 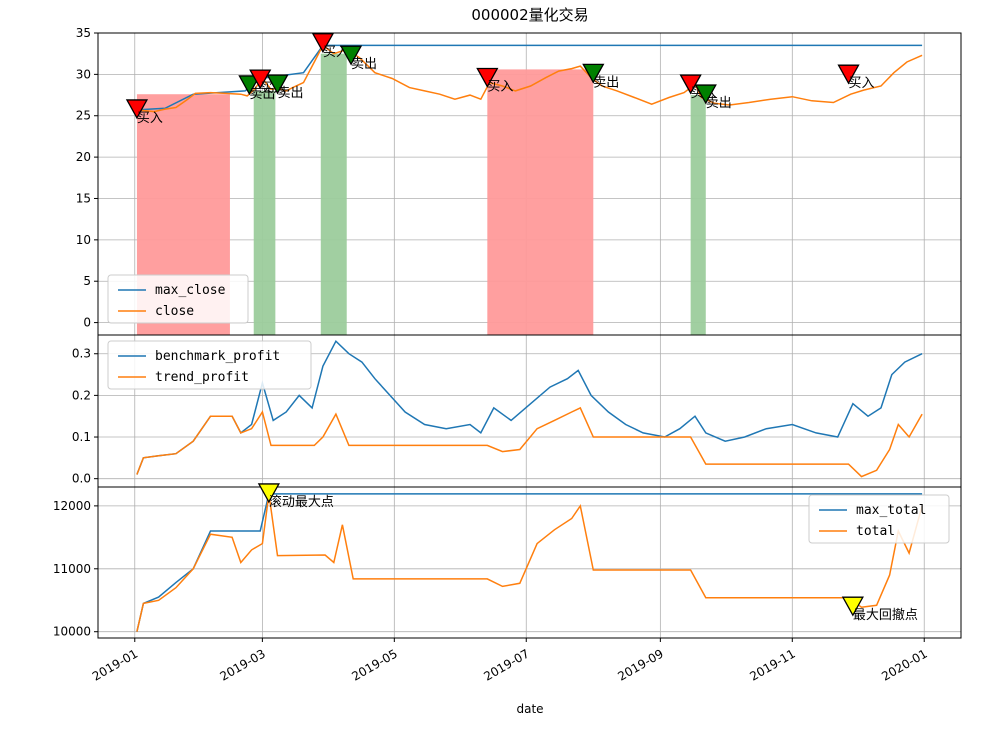 What do you see at coordinates (83, 157) in the screenshot?
I see `y-tick-label: 20` at bounding box center [83, 157].